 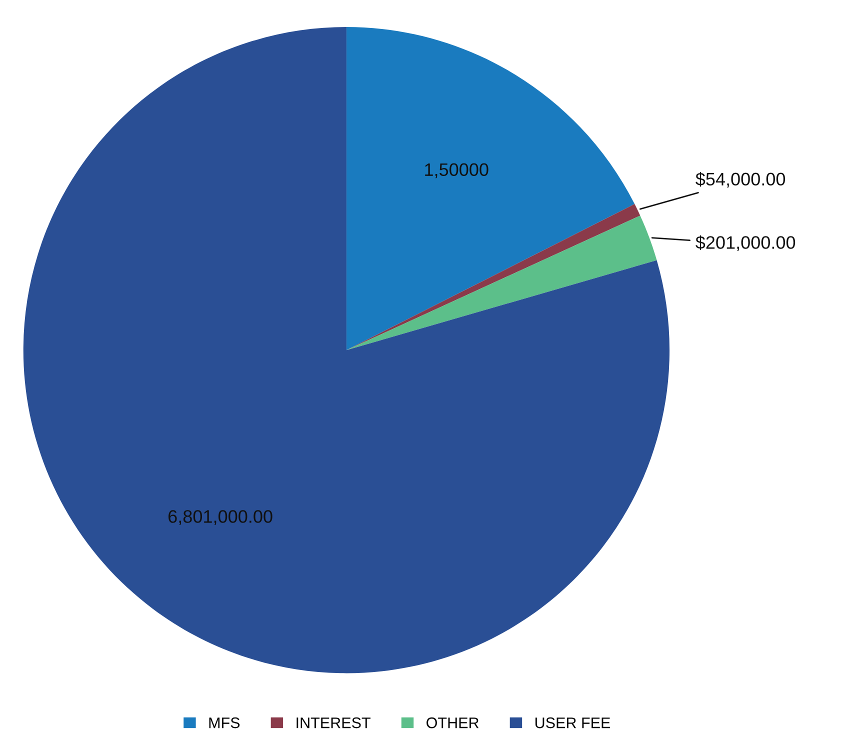 What do you see at coordinates (572, 722) in the screenshot?
I see `legend-label: USER FEE` at bounding box center [572, 722].